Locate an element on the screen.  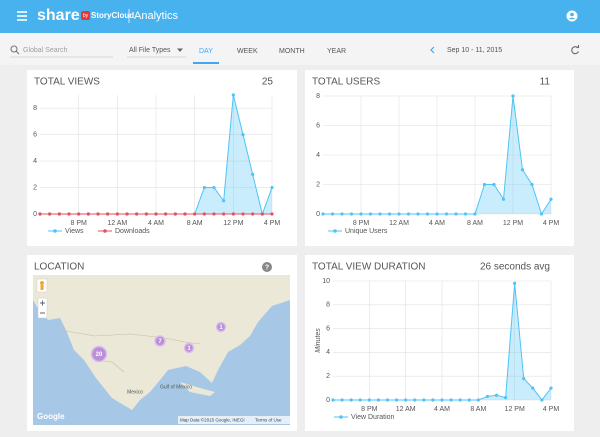
brand-badge is located at coordinates (85, 15).